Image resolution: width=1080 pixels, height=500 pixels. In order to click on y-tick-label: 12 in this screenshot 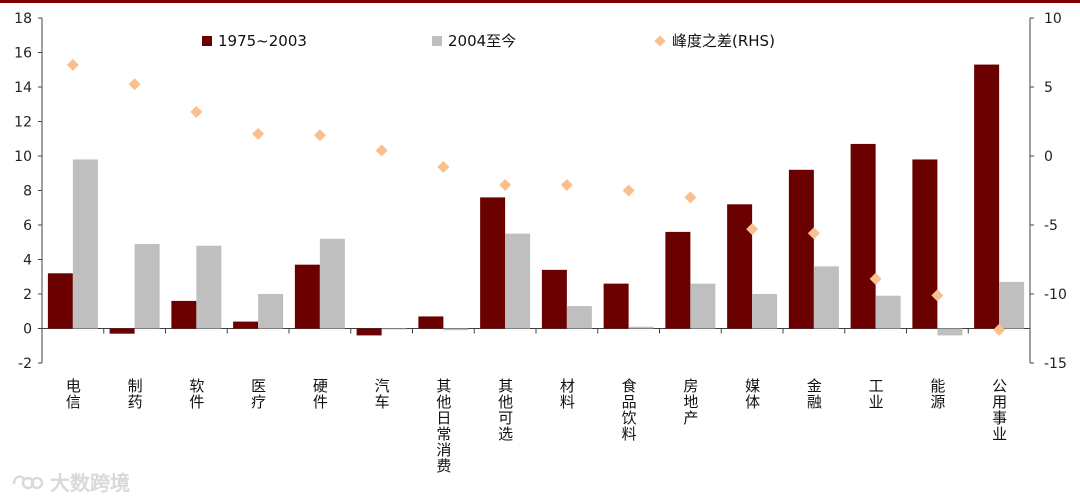, I will do `click(23, 123)`.